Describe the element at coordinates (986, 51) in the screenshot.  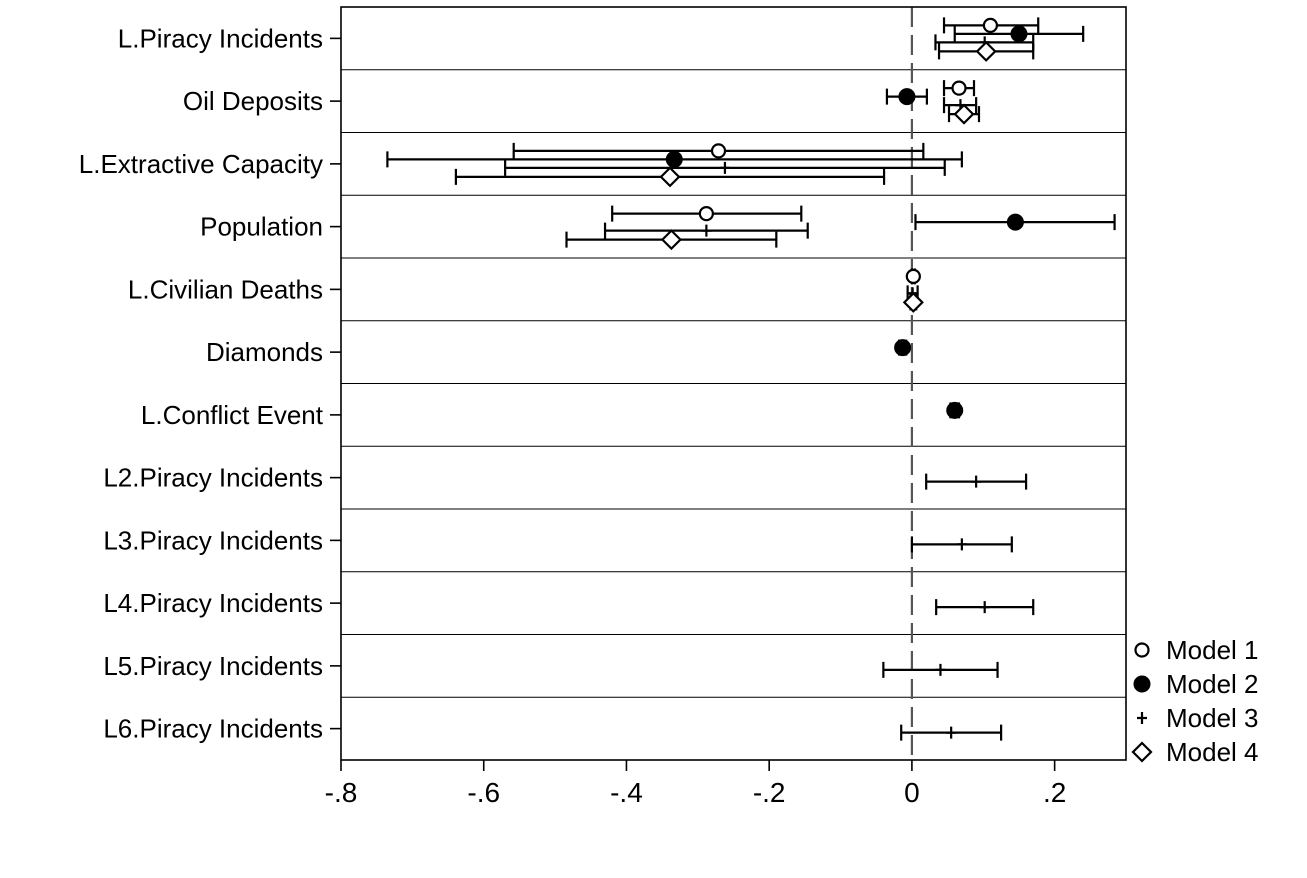
I see `point-model-4-l-piracy-incidents` at that location.